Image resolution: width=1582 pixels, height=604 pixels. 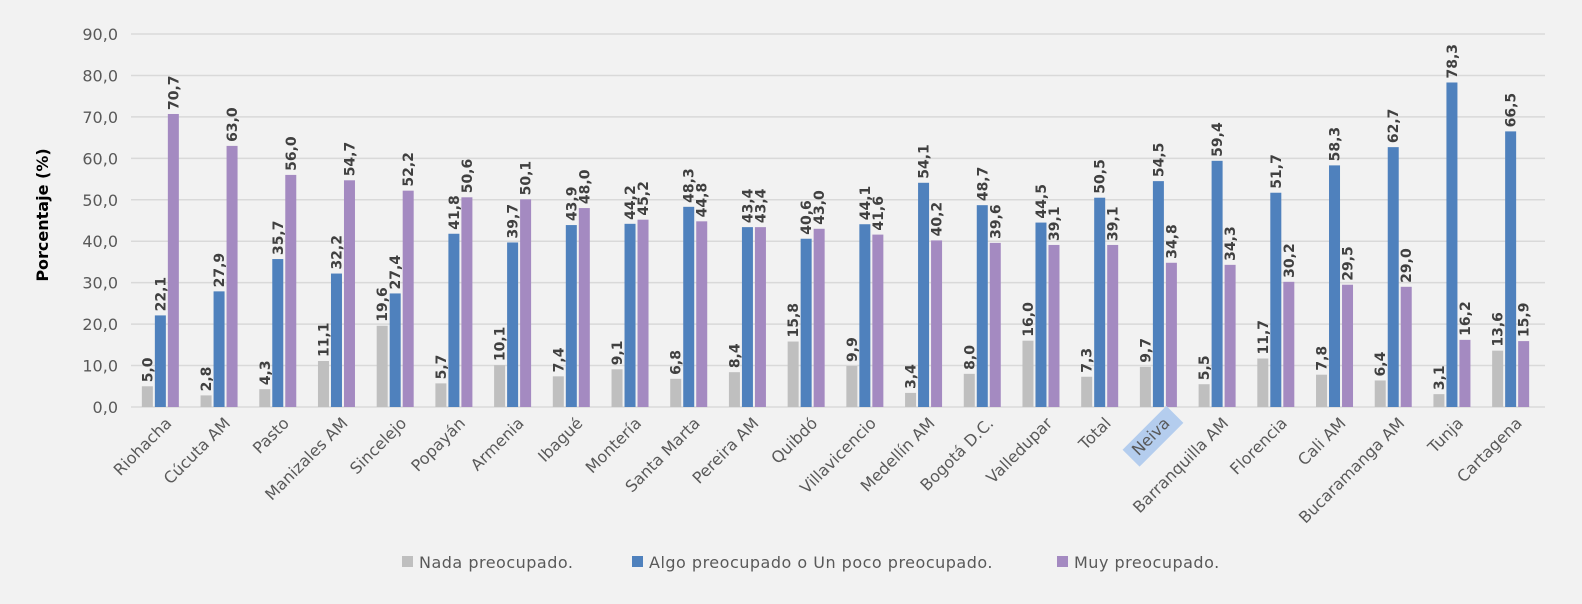 What do you see at coordinates (1499, 329) in the screenshot?
I see `data-label: 13,6` at bounding box center [1499, 329].